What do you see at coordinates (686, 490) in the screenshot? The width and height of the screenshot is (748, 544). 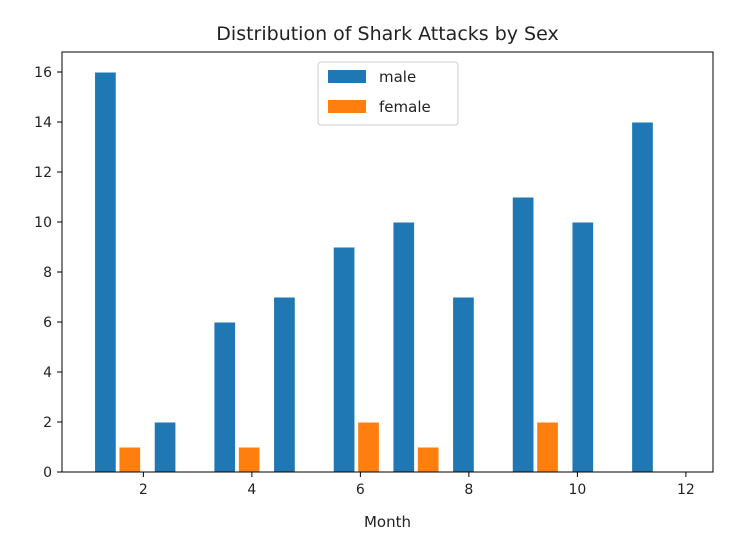 I see `x-tick-label: 12` at bounding box center [686, 490].